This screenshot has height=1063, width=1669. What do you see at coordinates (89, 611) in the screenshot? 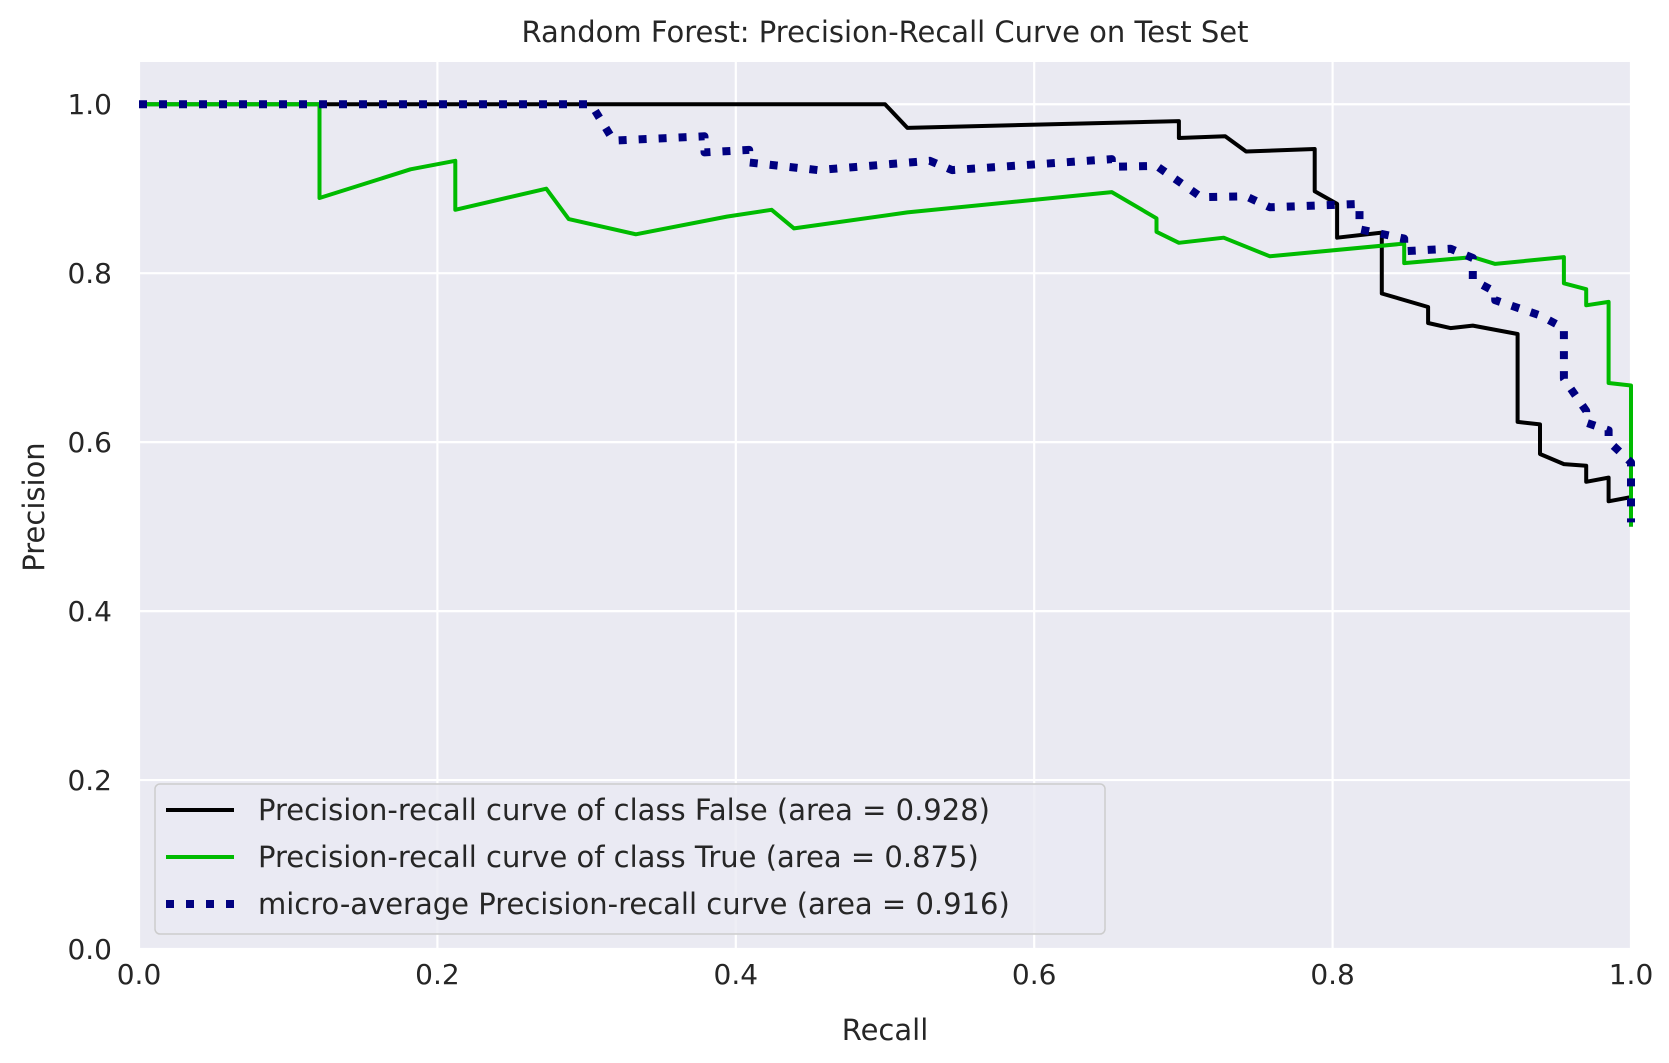
I see `y-tick-label: 0.4` at bounding box center [89, 611].